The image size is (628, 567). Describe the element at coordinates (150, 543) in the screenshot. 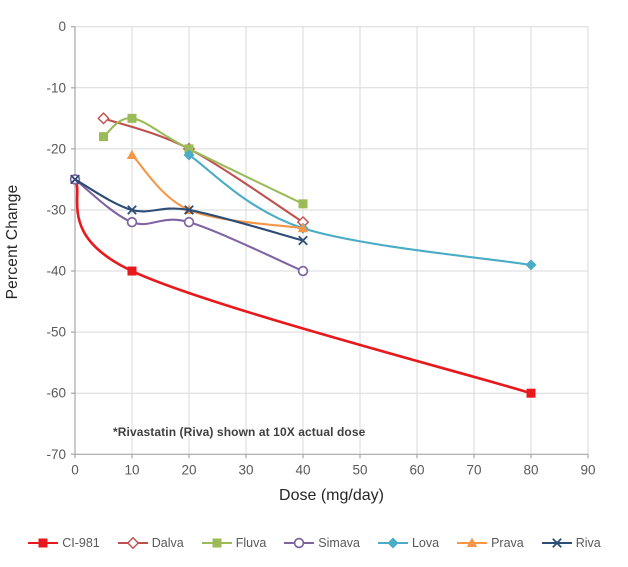

I see `legend-item-dalva: Dalva` at that location.